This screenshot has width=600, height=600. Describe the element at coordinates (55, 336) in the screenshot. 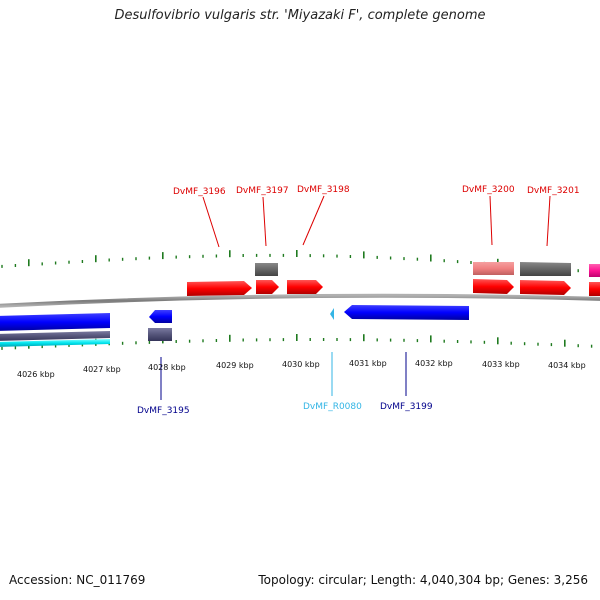

I see `reverse-feature-left-slate` at that location.